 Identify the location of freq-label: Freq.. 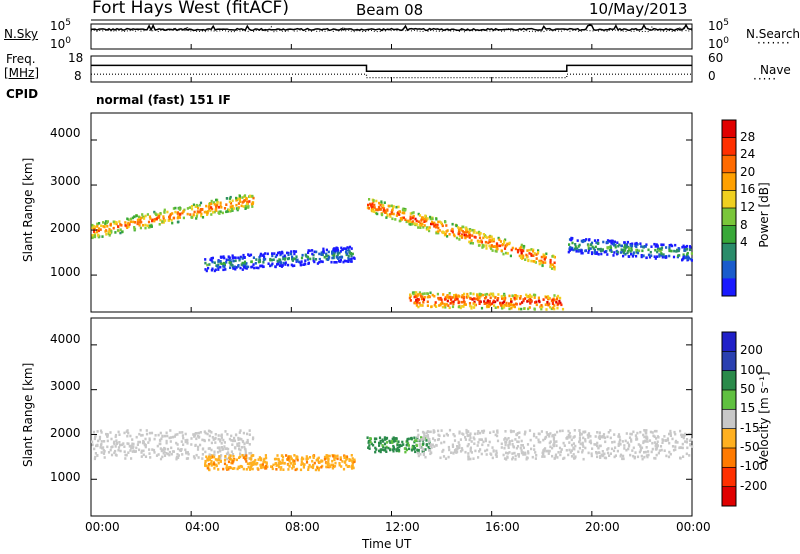
(21, 59).